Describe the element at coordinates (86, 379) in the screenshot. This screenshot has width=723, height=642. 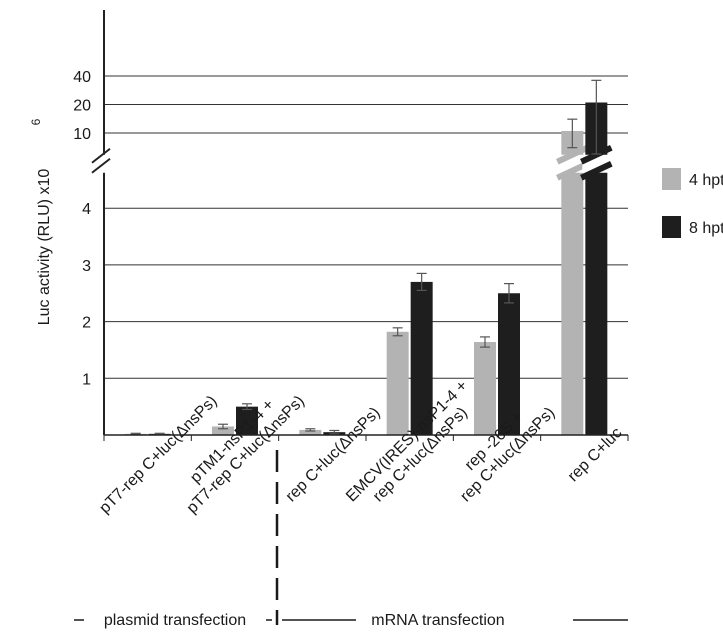
I see `y-tick-label: 1` at that location.